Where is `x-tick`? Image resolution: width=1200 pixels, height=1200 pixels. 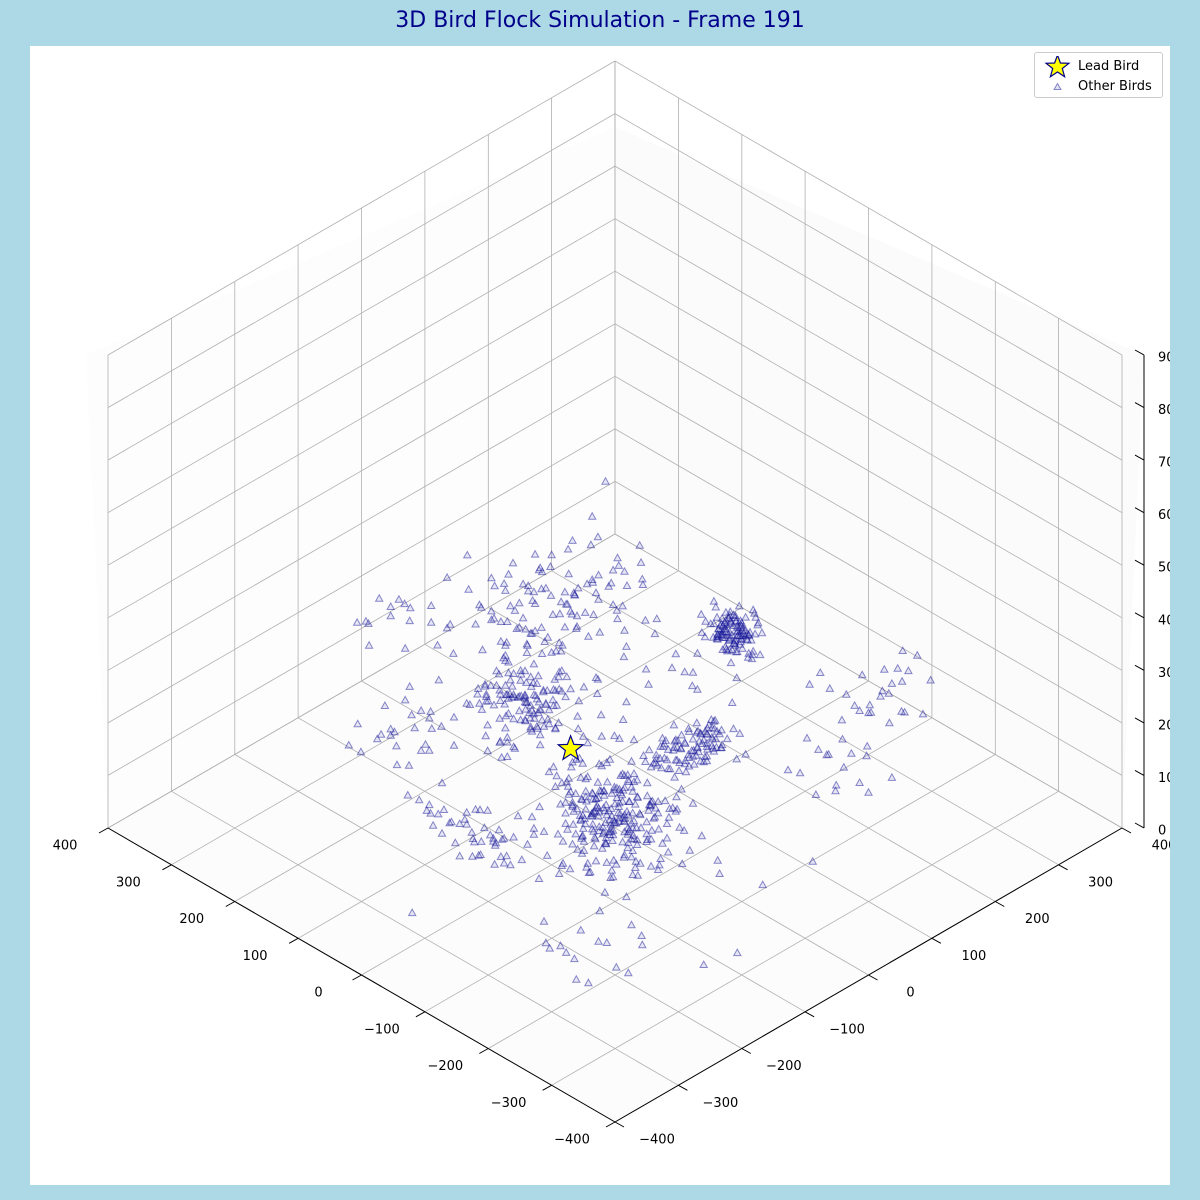 x-tick is located at coordinates (167, 867).